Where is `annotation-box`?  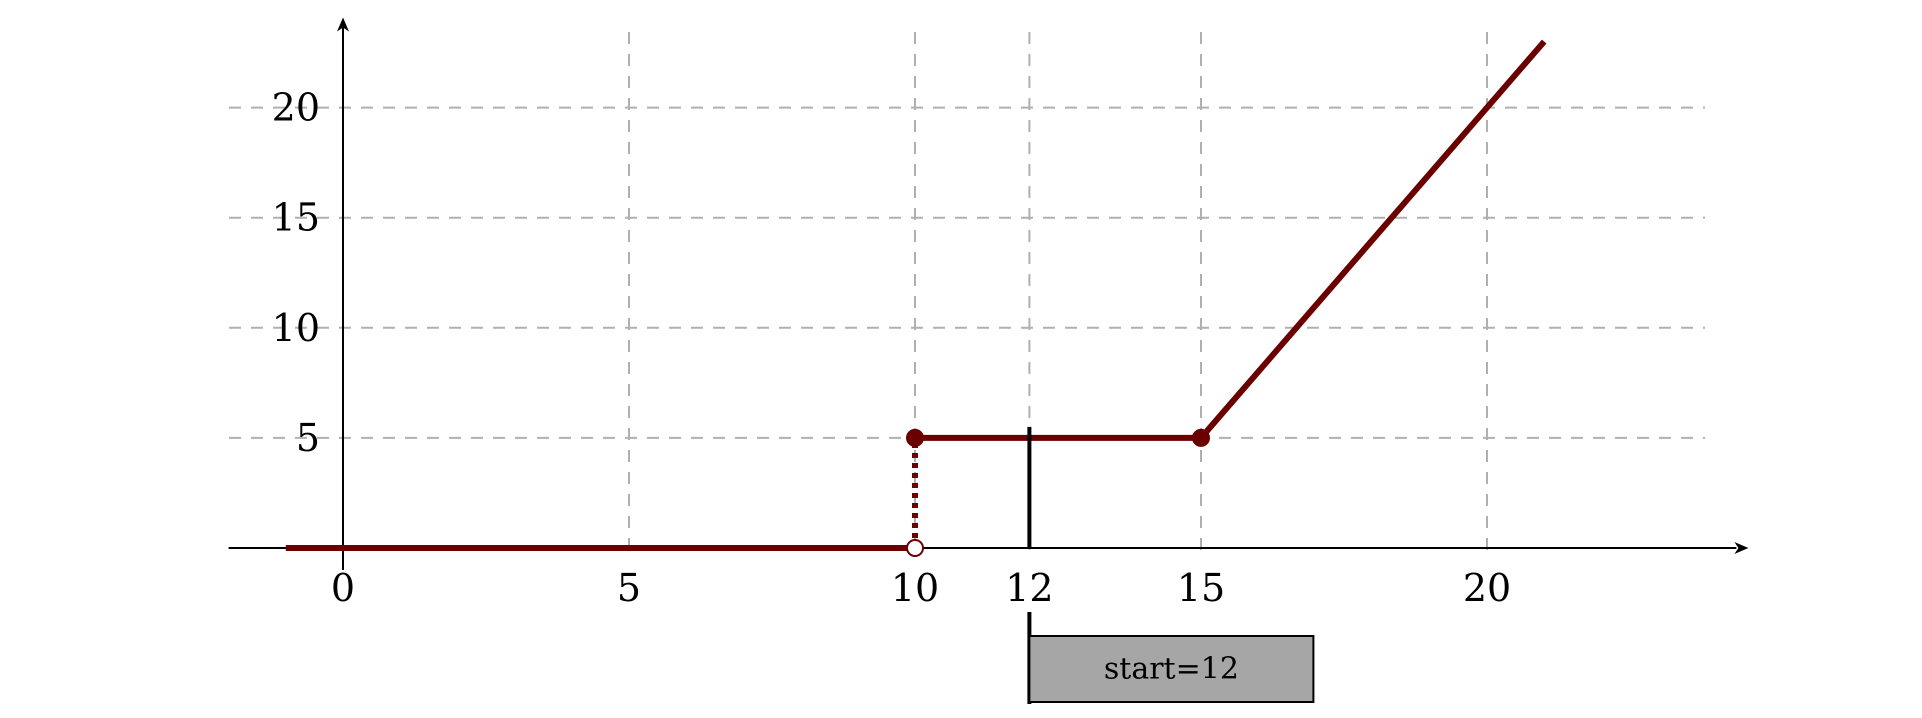
annotation-box is located at coordinates (1171, 669).